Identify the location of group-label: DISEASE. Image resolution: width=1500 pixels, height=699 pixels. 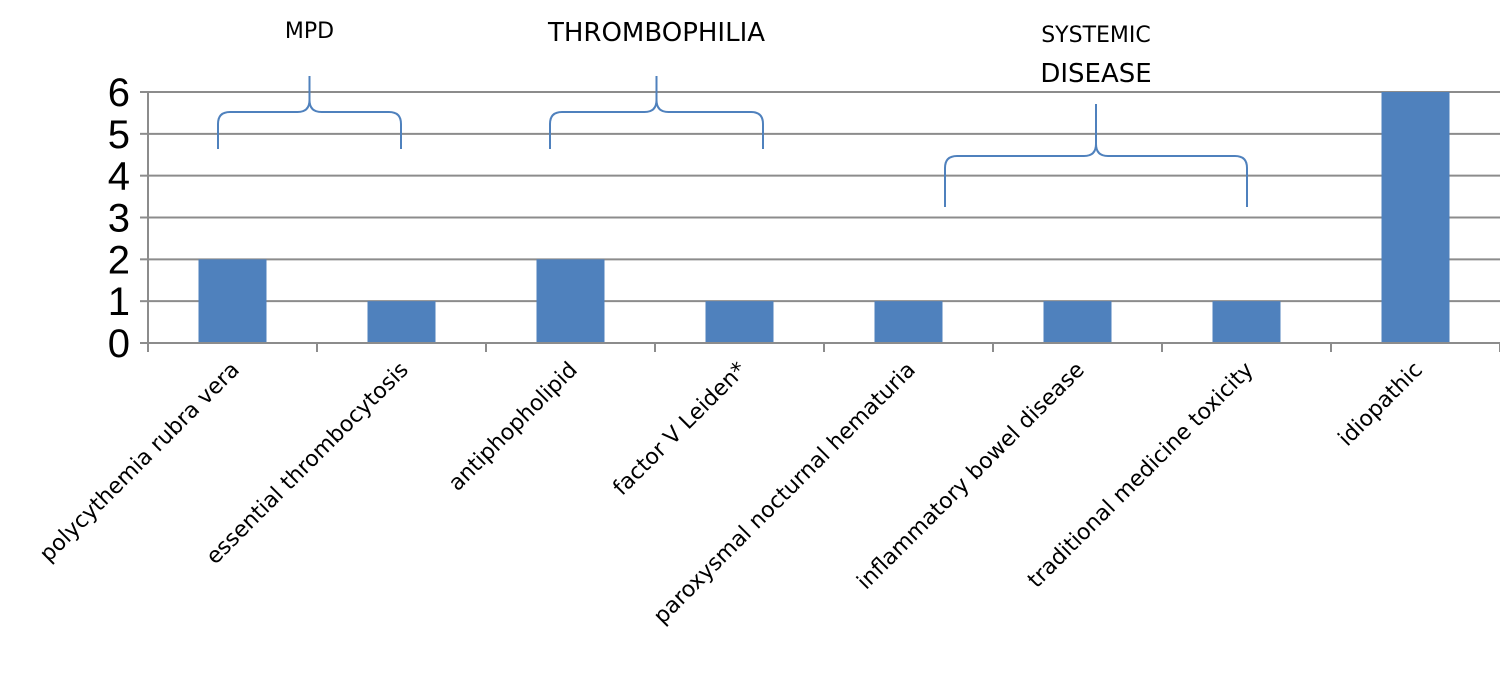
(1095, 74).